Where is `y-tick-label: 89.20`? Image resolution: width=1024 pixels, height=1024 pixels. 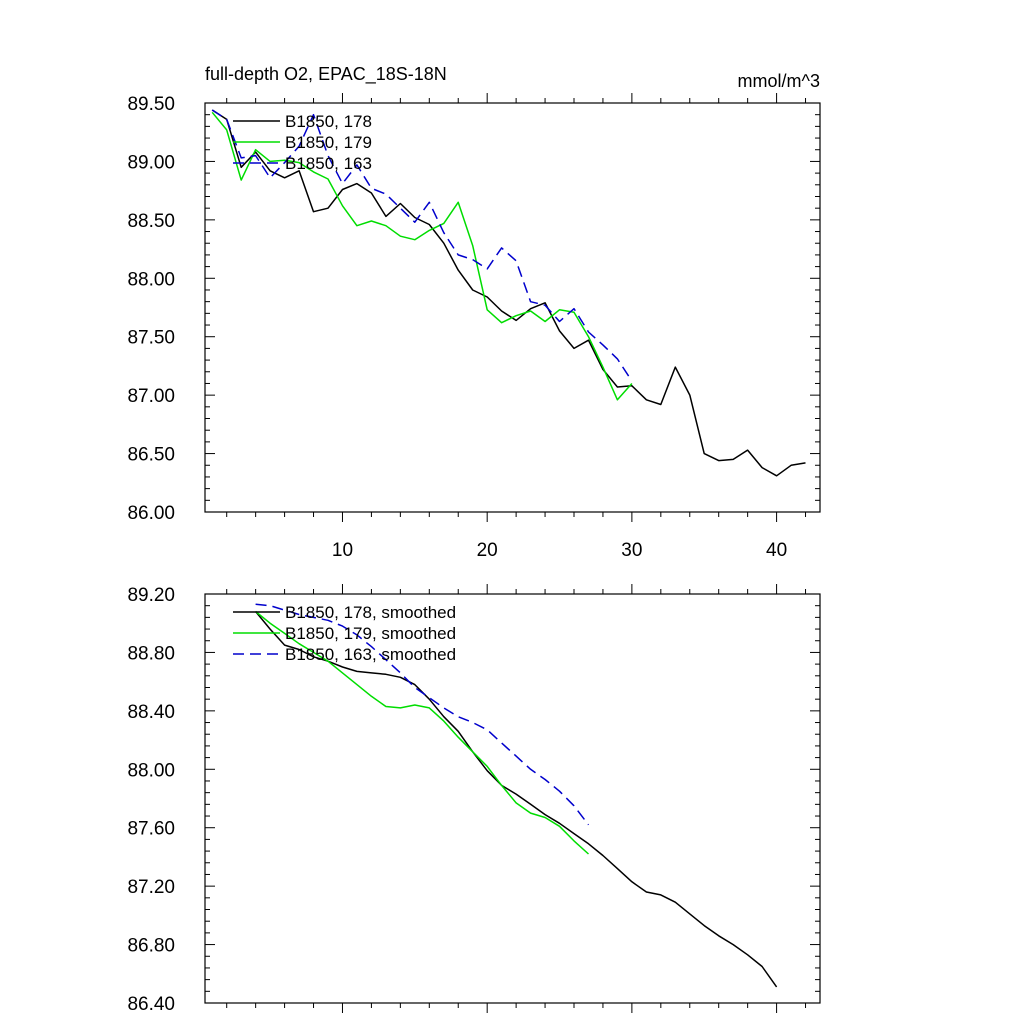
y-tick-label: 89.20 is located at coordinates (151, 595).